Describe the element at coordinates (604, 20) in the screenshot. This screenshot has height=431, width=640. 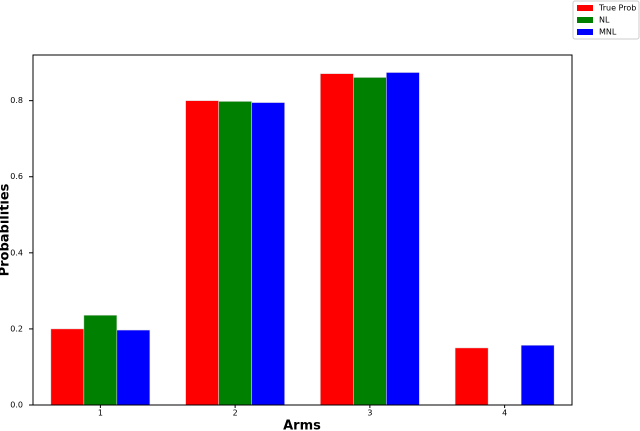
I see `legend-label: NL` at that location.